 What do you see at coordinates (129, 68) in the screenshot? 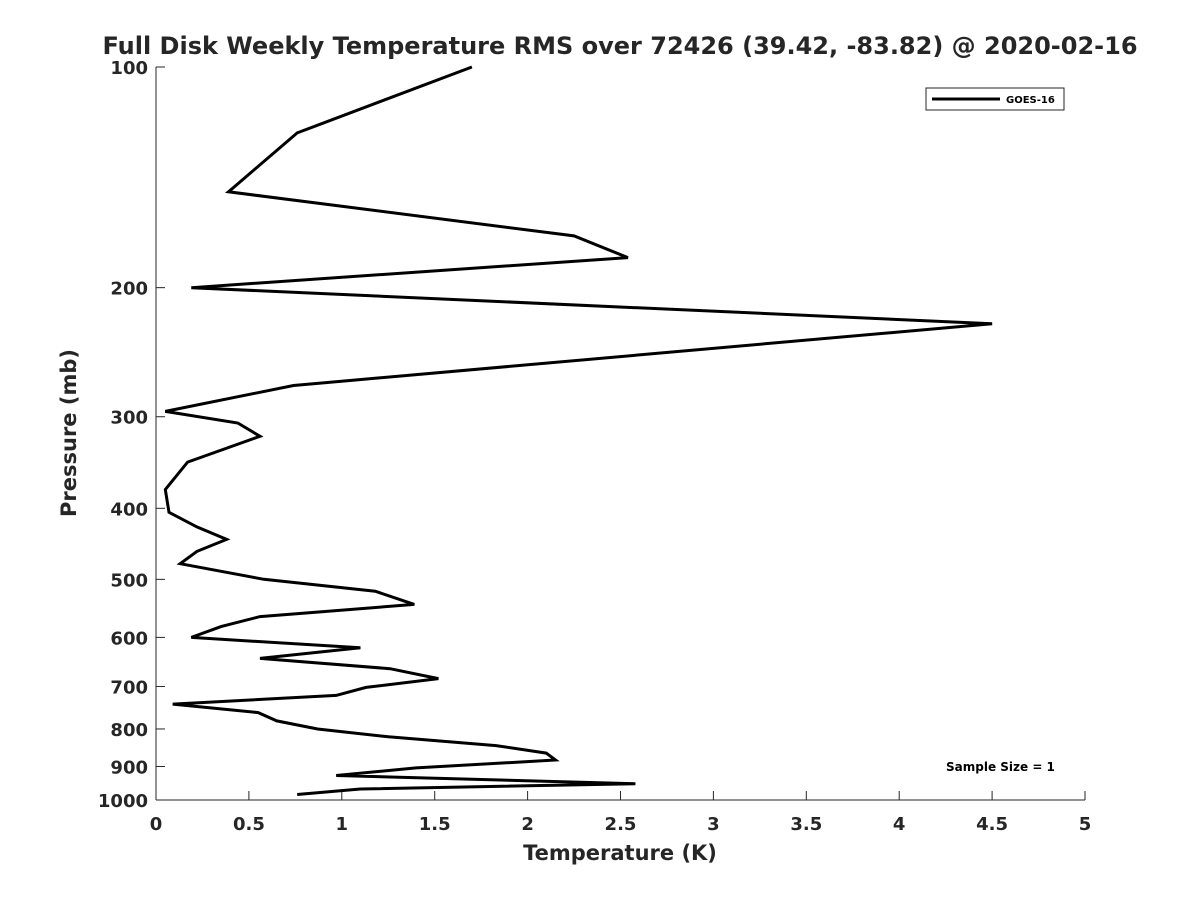
I see `y-tick-label: 100` at bounding box center [129, 68].